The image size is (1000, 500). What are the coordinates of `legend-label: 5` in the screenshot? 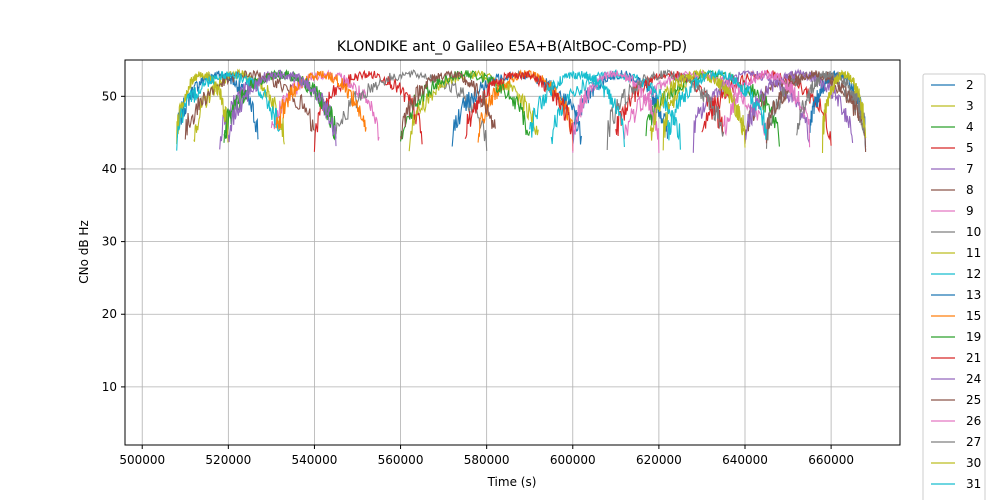 It's located at (970, 148).